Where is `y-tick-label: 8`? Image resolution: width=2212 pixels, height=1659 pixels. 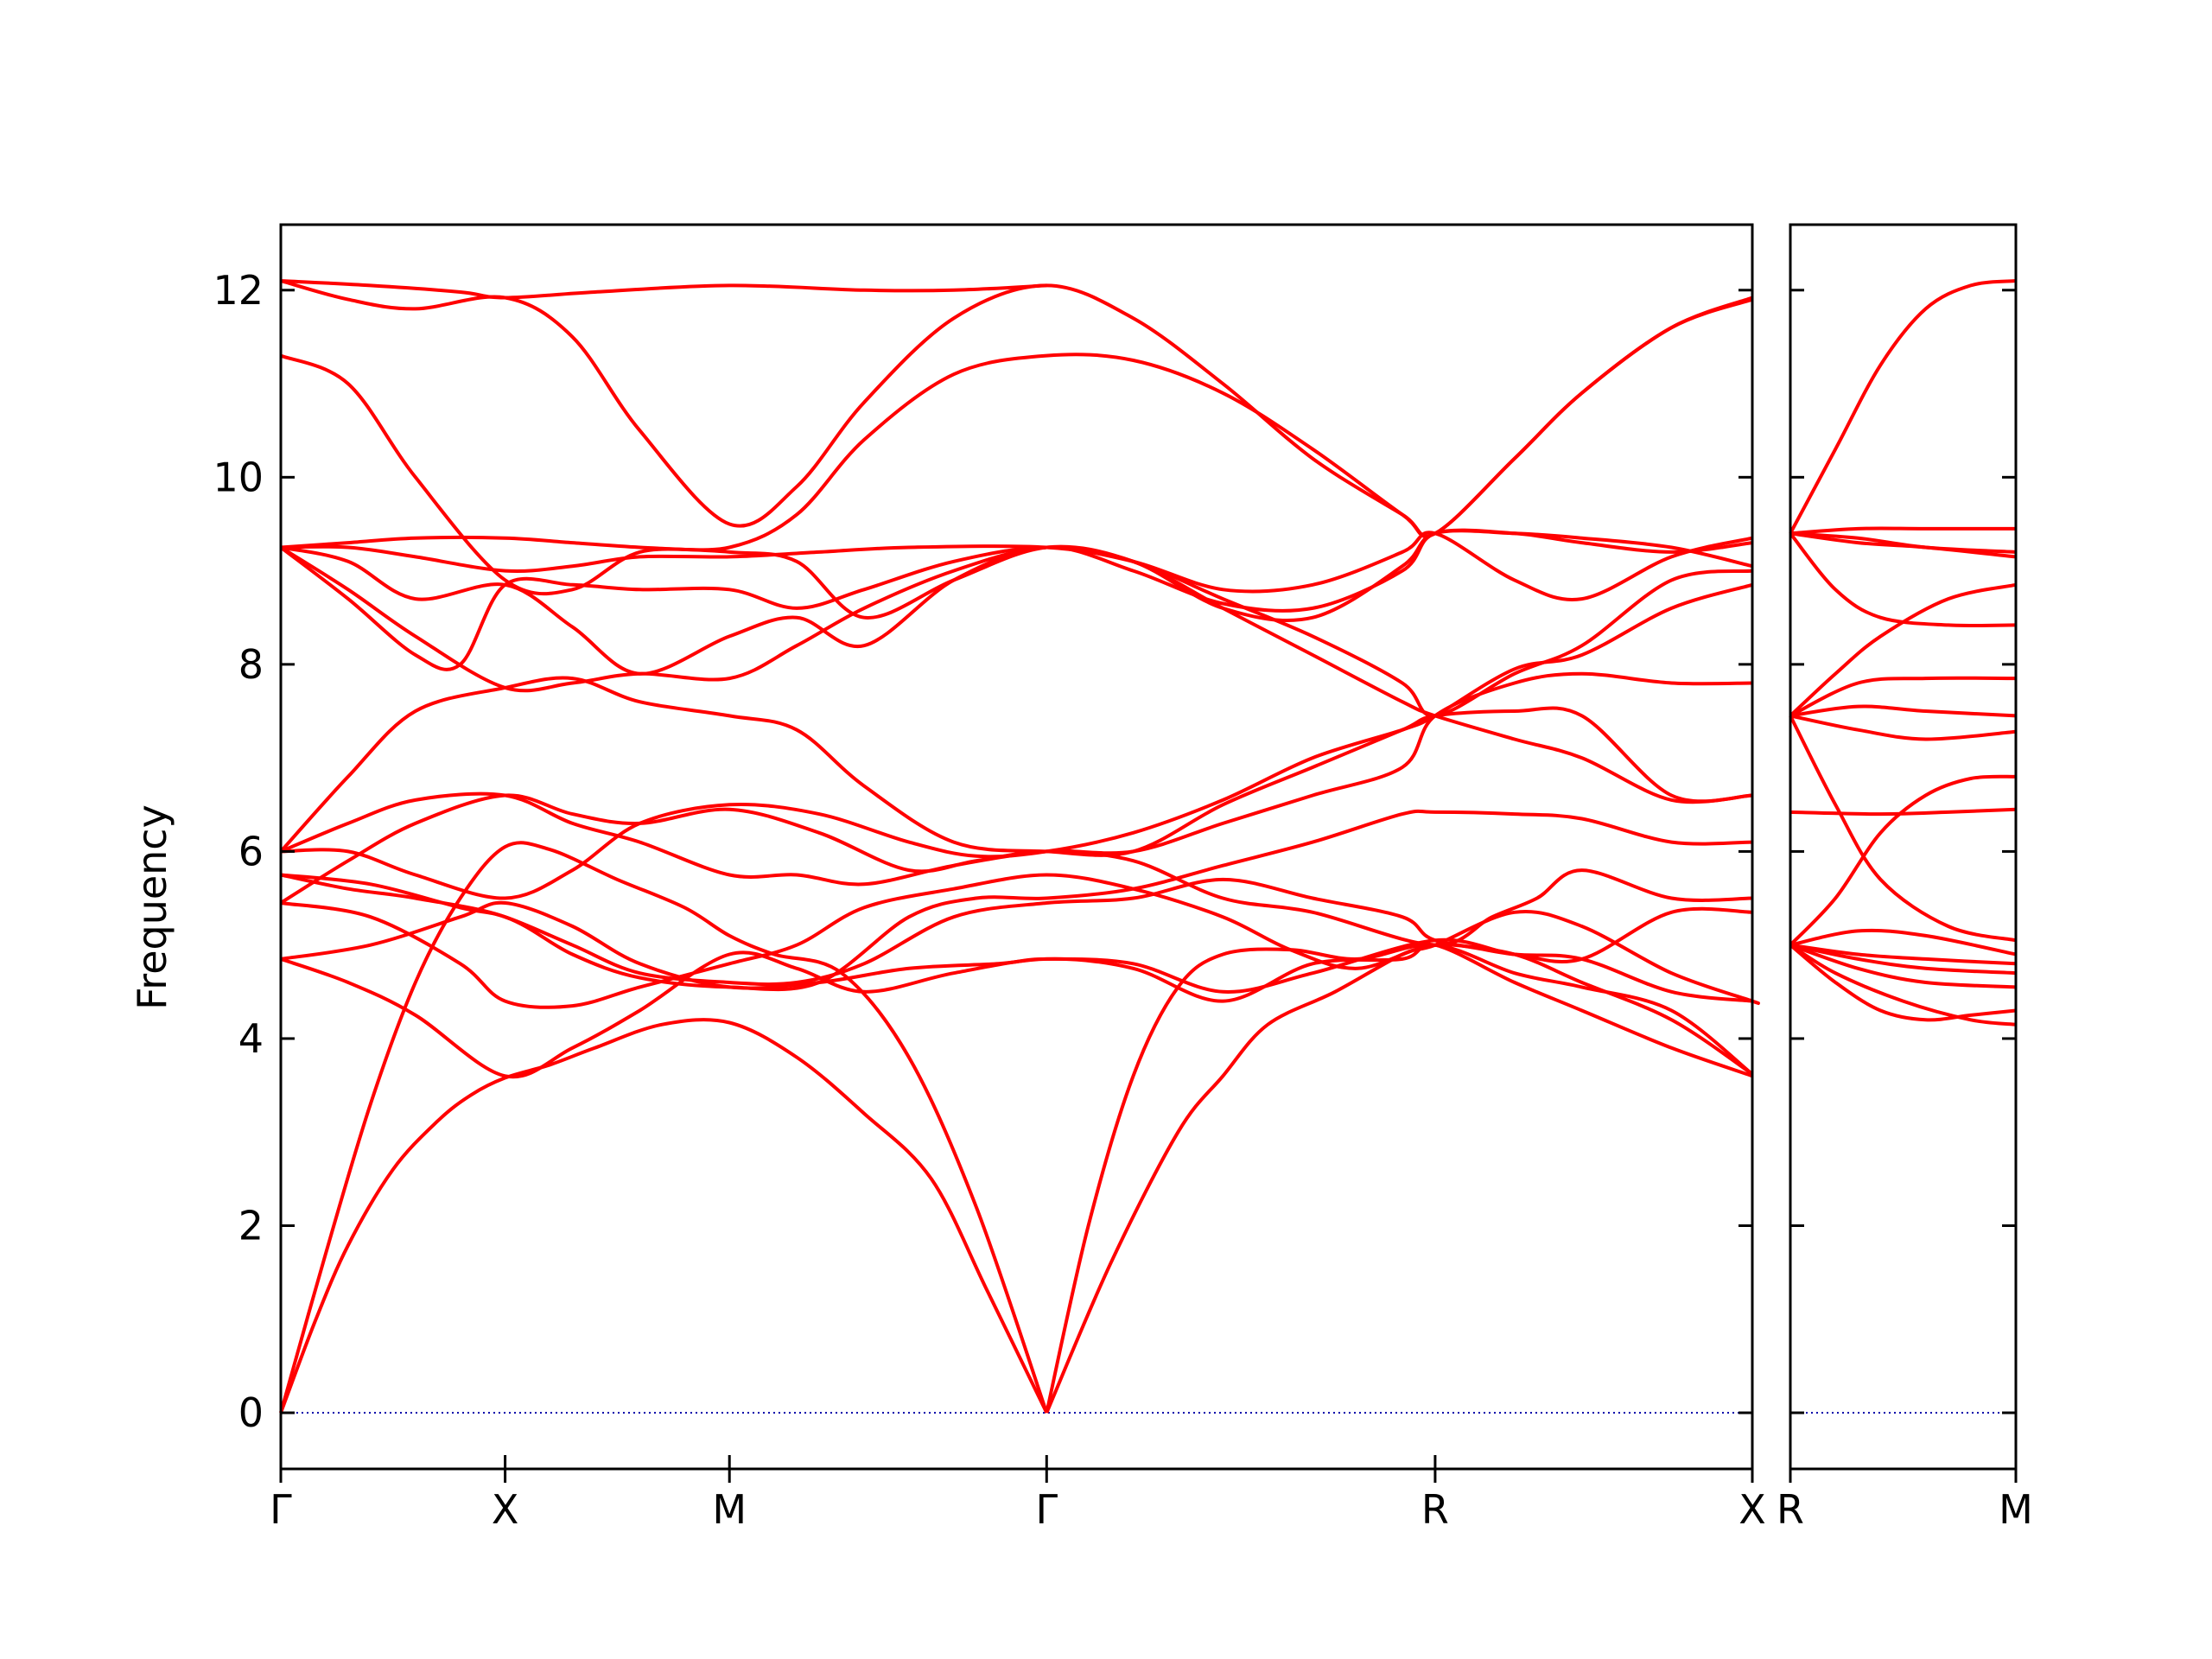 y-tick-label: 8 is located at coordinates (251, 664).